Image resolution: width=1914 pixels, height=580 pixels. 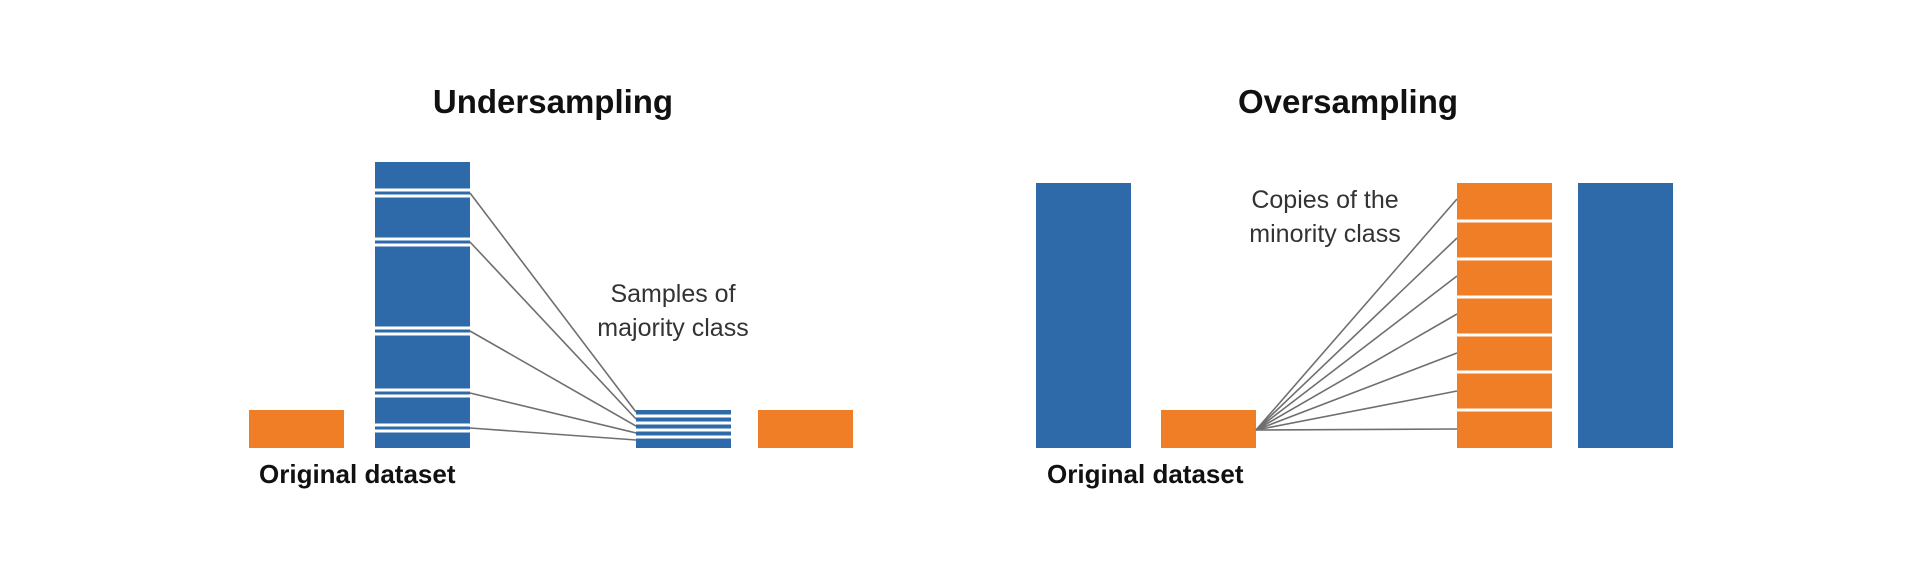 I want to click on undersampling-annotation-line1: Samples of, so click(x=672, y=294).